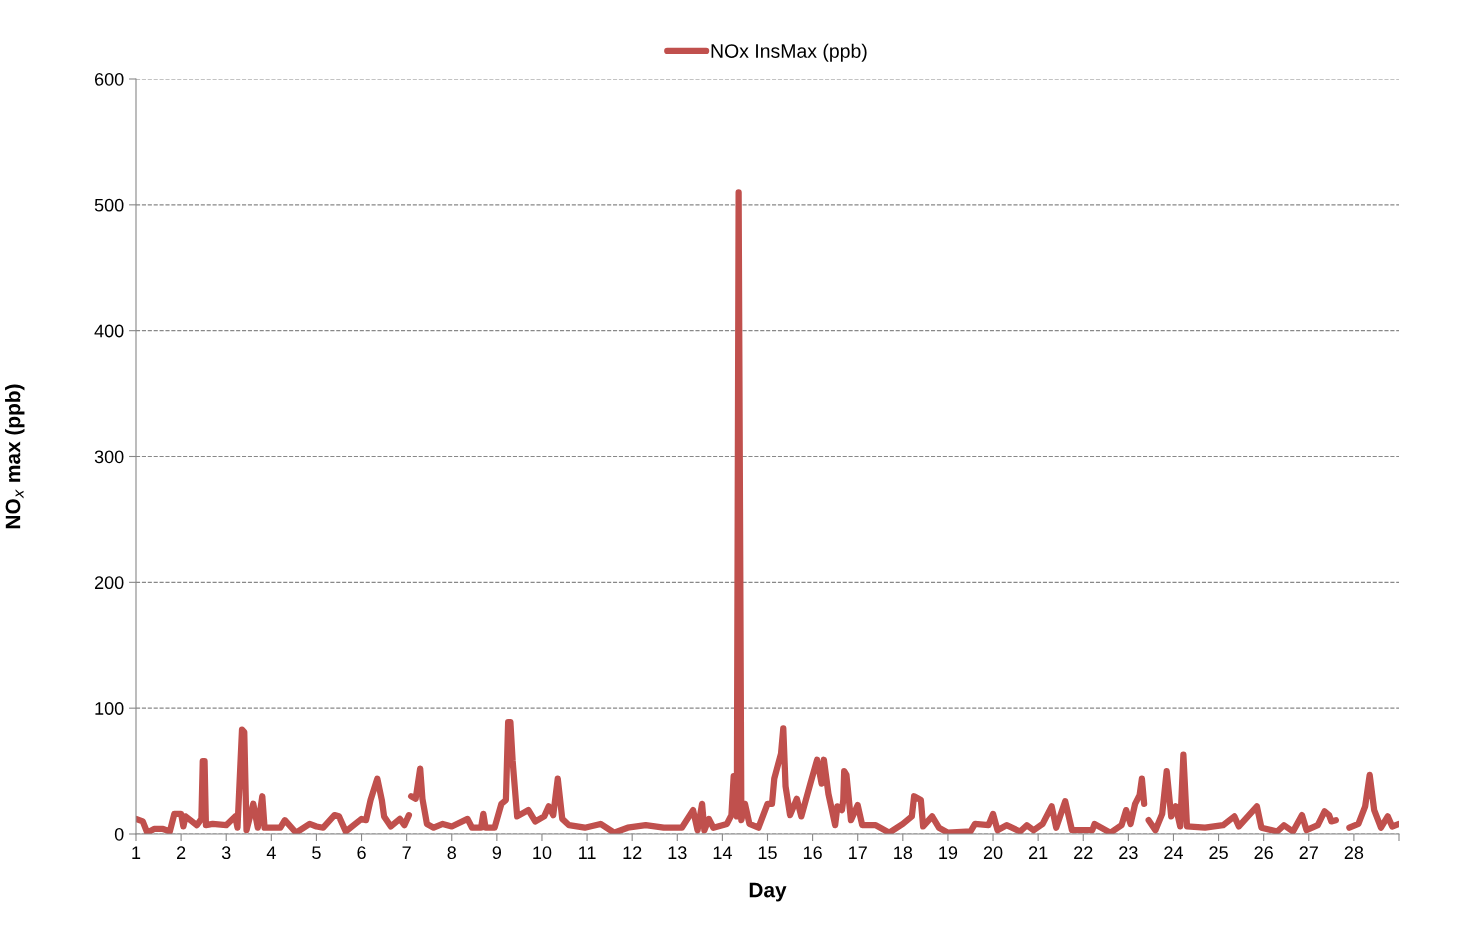 The width and height of the screenshot is (1457, 930). What do you see at coordinates (1218, 853) in the screenshot?
I see `x-tick-label: 25` at bounding box center [1218, 853].